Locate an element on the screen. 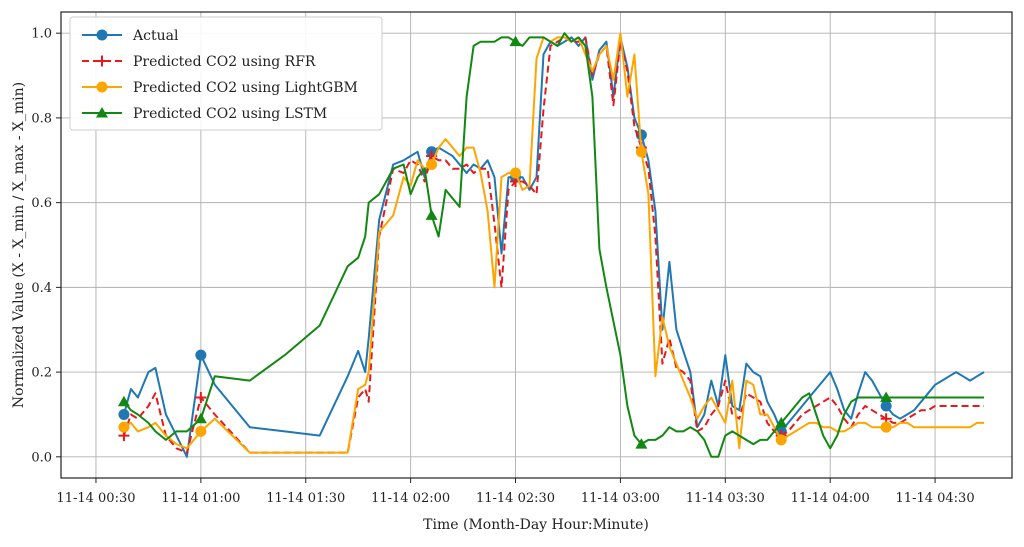 This screenshot has height=547, width=1024. legend-entry: Predicted CO2 using LSTM is located at coordinates (204, 114).